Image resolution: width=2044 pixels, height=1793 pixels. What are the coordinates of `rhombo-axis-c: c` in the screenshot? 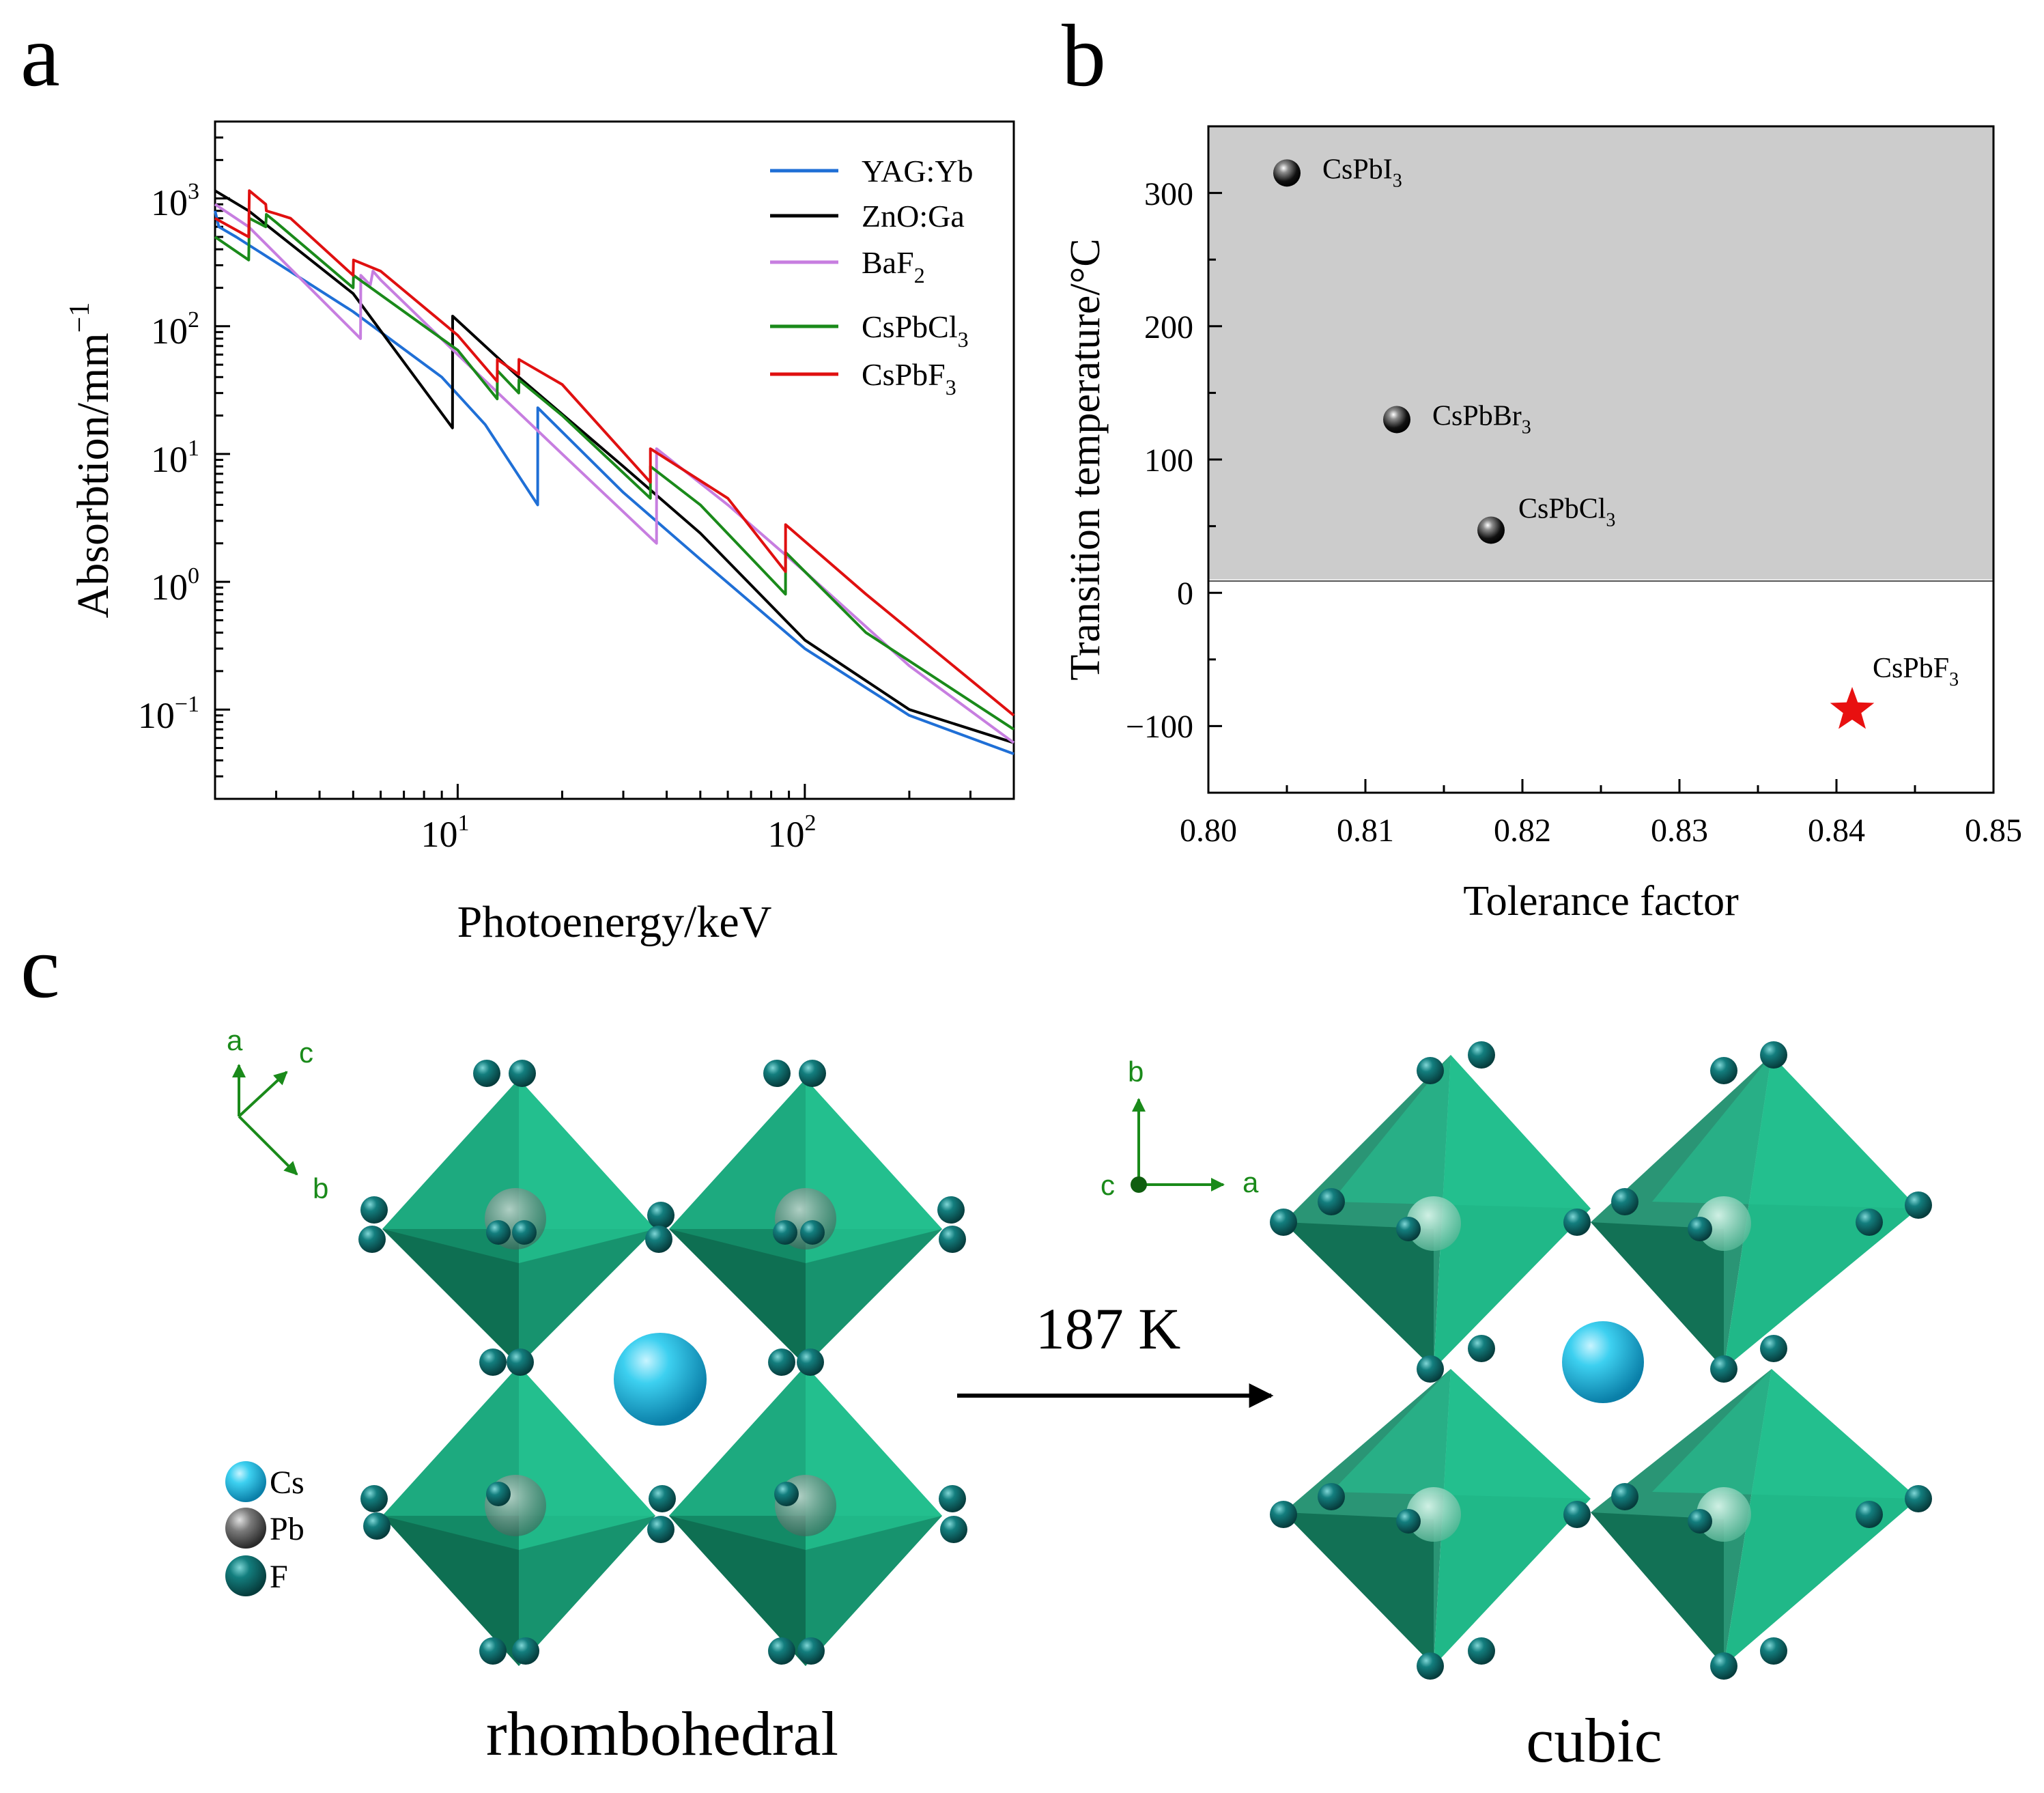 It's located at (306, 1052).